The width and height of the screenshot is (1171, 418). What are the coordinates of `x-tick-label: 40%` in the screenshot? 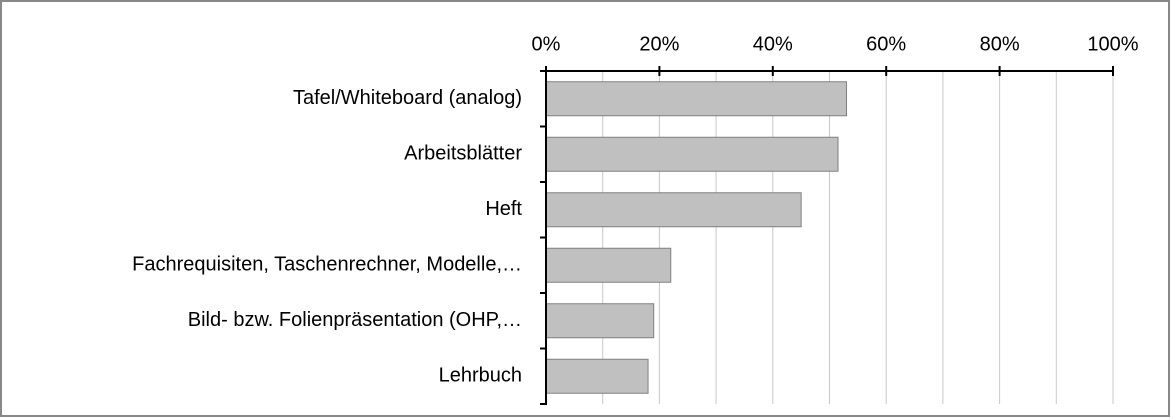 It's located at (773, 44).